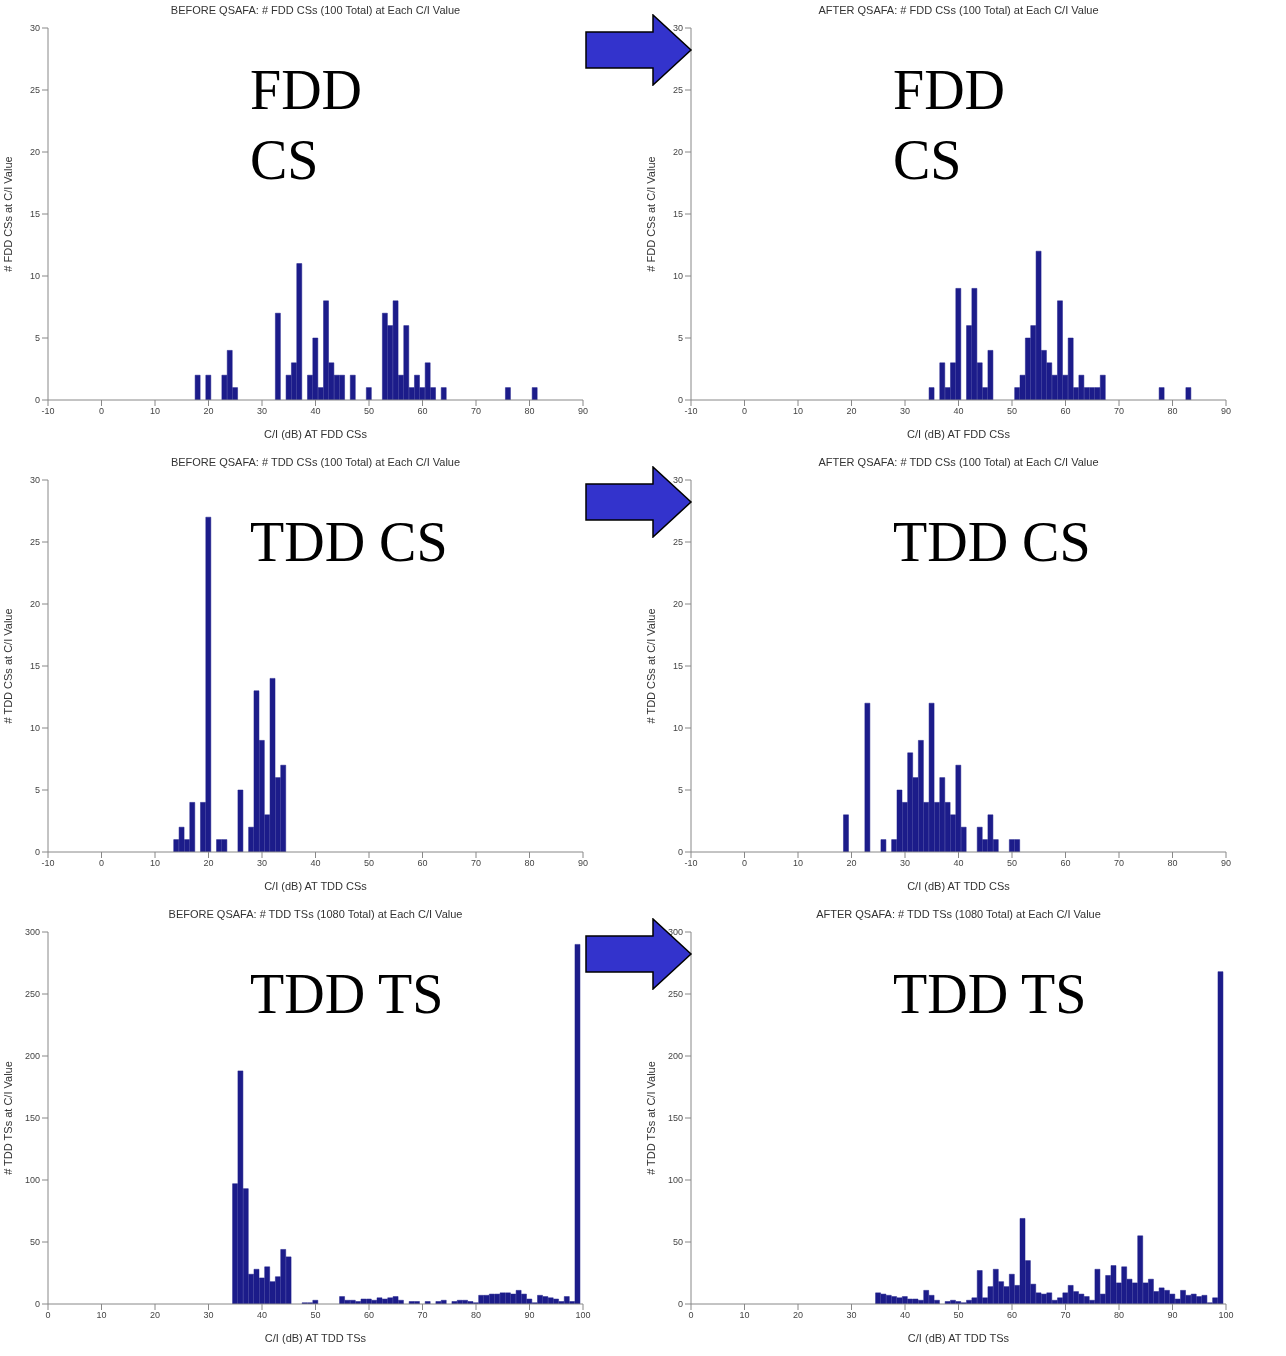  What do you see at coordinates (1226, 1315) in the screenshot?
I see `x-tick-label: 100` at bounding box center [1226, 1315].